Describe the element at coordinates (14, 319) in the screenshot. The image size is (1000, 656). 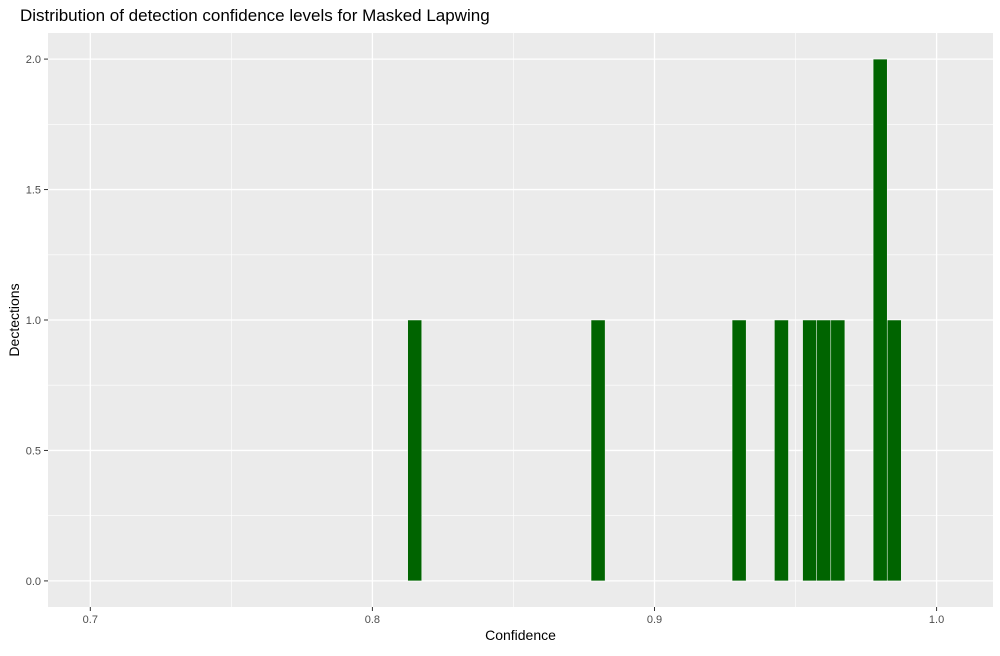
I see `y-axis-title: Dectections` at that location.